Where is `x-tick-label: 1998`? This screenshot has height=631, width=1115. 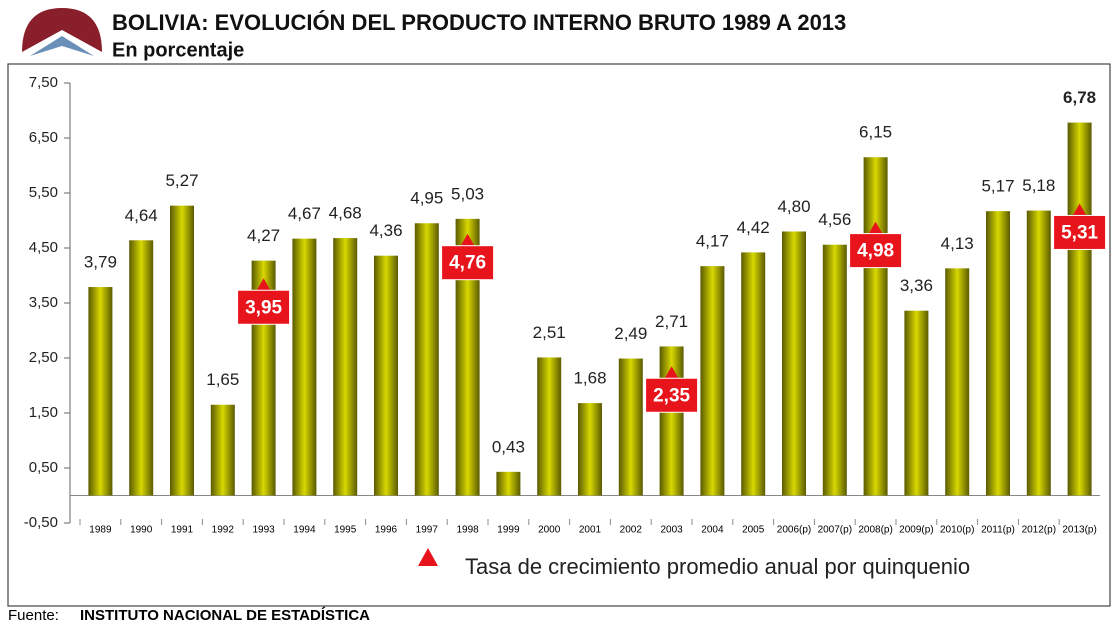
x-tick-label: 1998 is located at coordinates (467, 530).